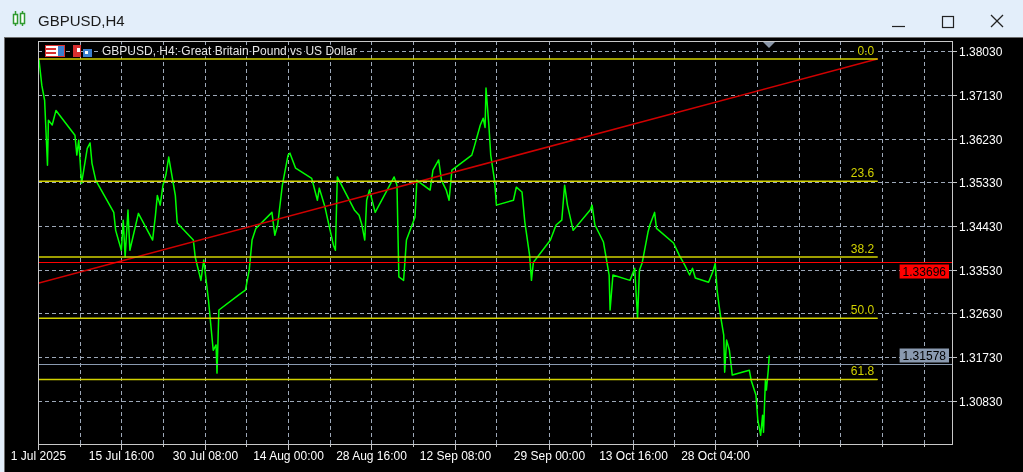 The image size is (1023, 472). What do you see at coordinates (981, 270) in the screenshot?
I see `y-tick-label: 1.33530` at bounding box center [981, 270].